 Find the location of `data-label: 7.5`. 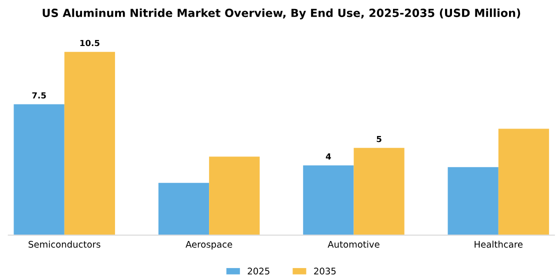

data-label: 7.5 is located at coordinates (39, 95).